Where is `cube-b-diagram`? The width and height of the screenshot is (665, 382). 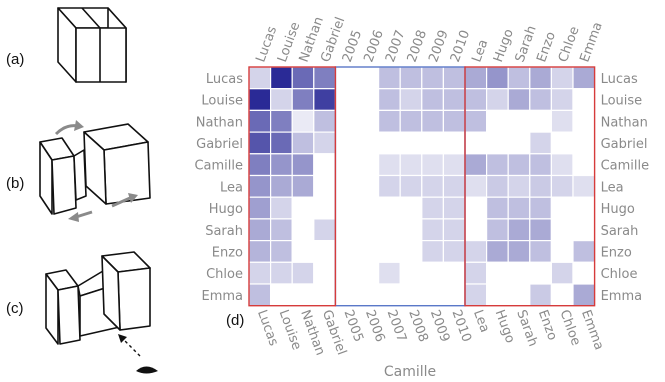
cube-b-diagram is located at coordinates (95, 169).